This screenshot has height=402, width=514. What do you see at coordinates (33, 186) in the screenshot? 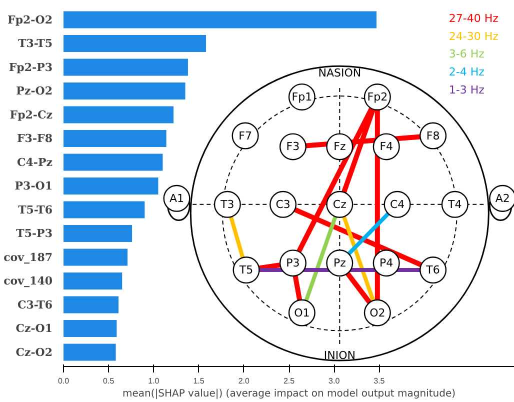
I see `y-tick-label: P3-O1` at bounding box center [33, 186].